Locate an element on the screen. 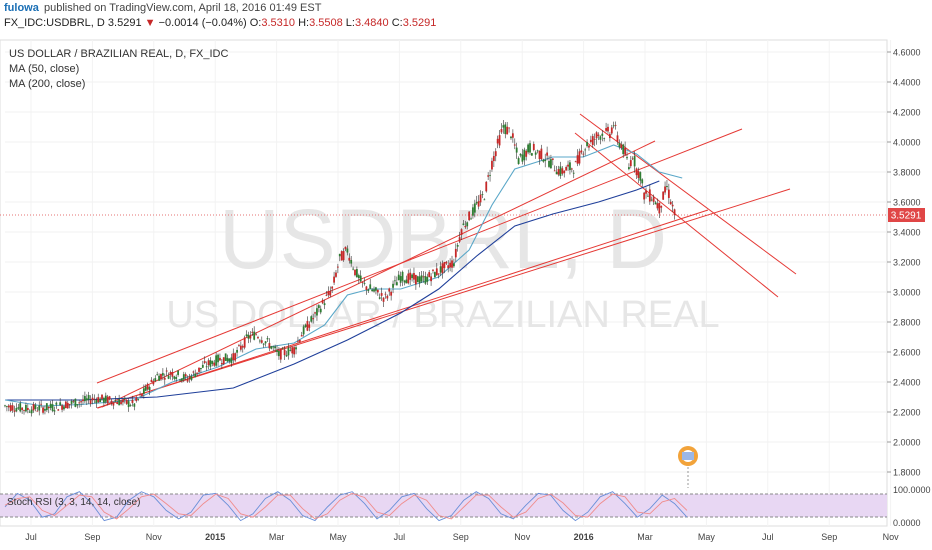 The image size is (932, 550). earnings-flag-icon is located at coordinates (688, 467).